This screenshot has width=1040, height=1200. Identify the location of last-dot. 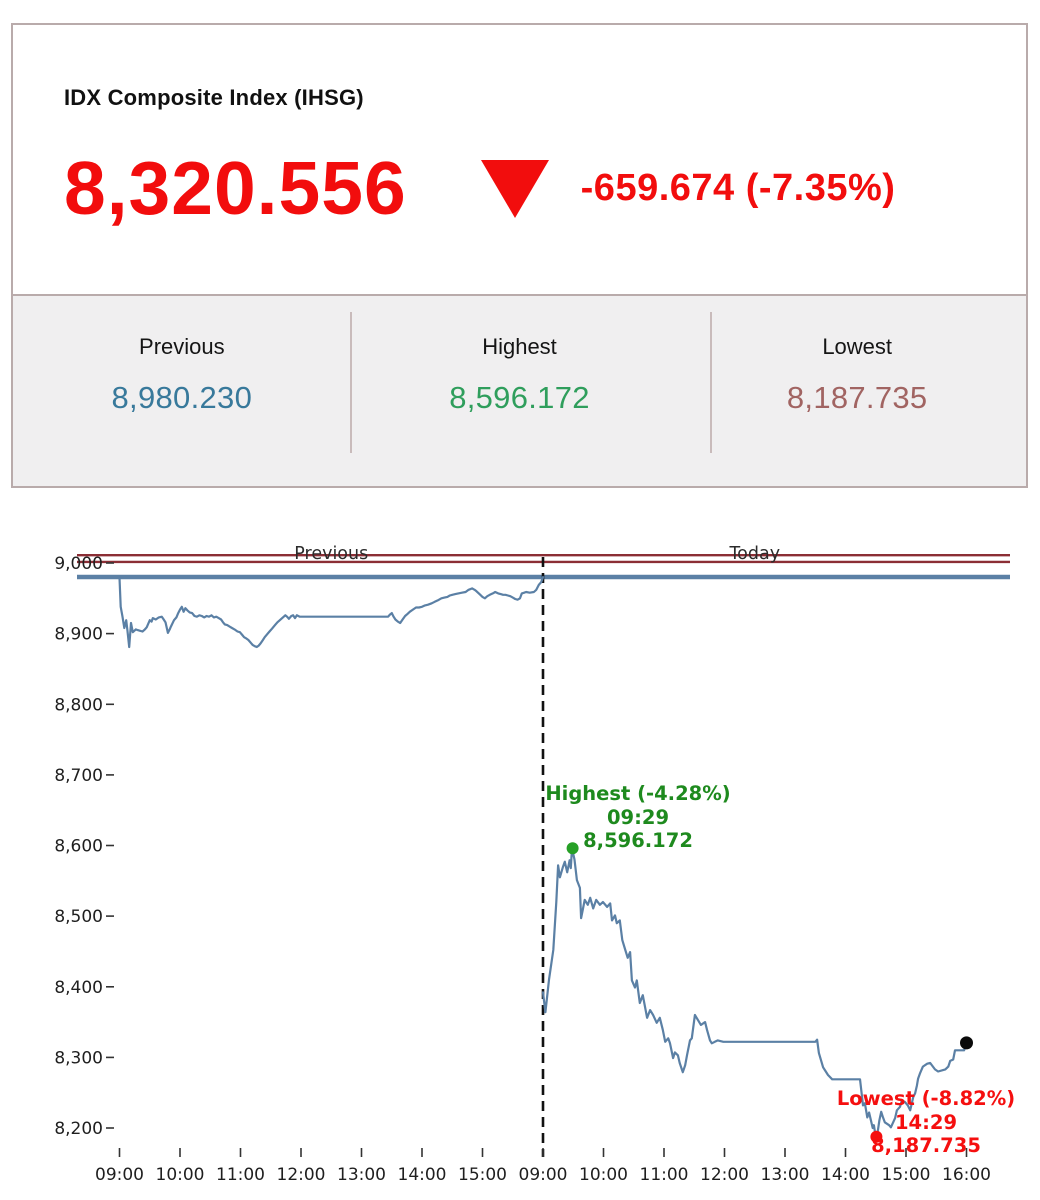
(966, 1043).